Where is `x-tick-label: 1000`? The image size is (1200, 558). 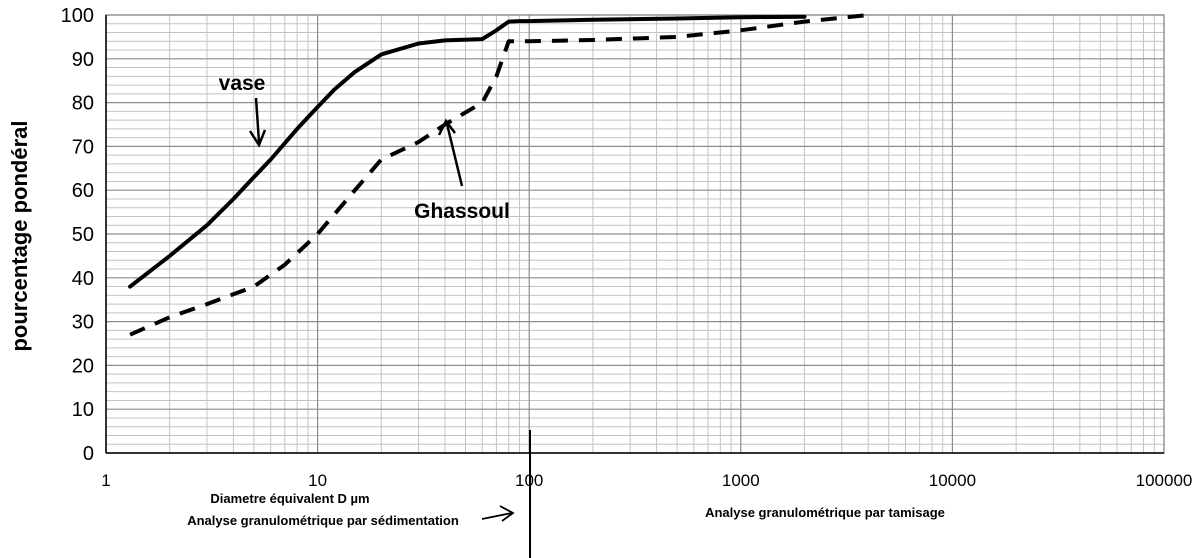 x-tick-label: 1000 is located at coordinates (741, 480).